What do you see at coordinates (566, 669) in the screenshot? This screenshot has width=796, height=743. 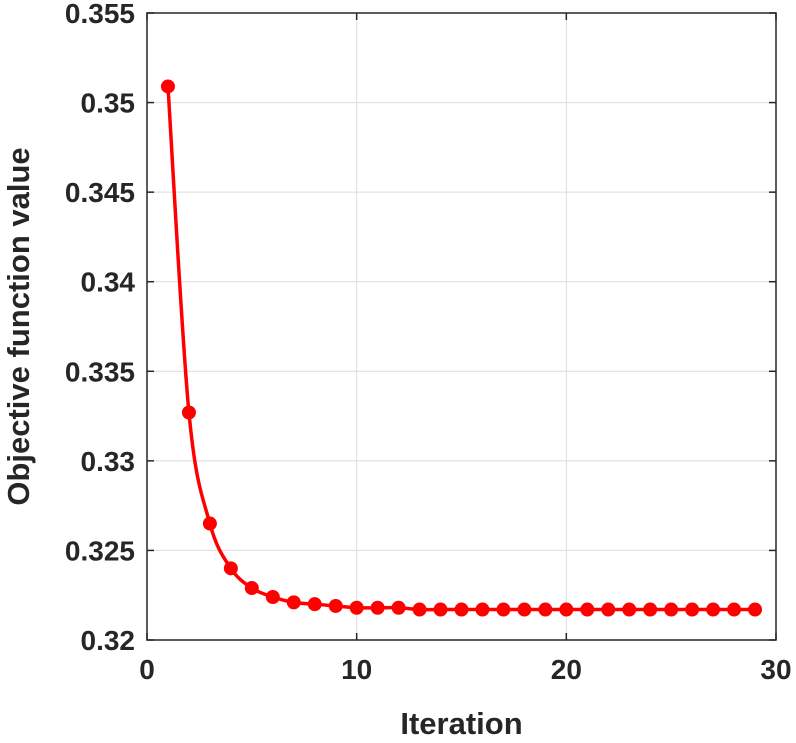 I see `x-tick-label: 20` at bounding box center [566, 669].